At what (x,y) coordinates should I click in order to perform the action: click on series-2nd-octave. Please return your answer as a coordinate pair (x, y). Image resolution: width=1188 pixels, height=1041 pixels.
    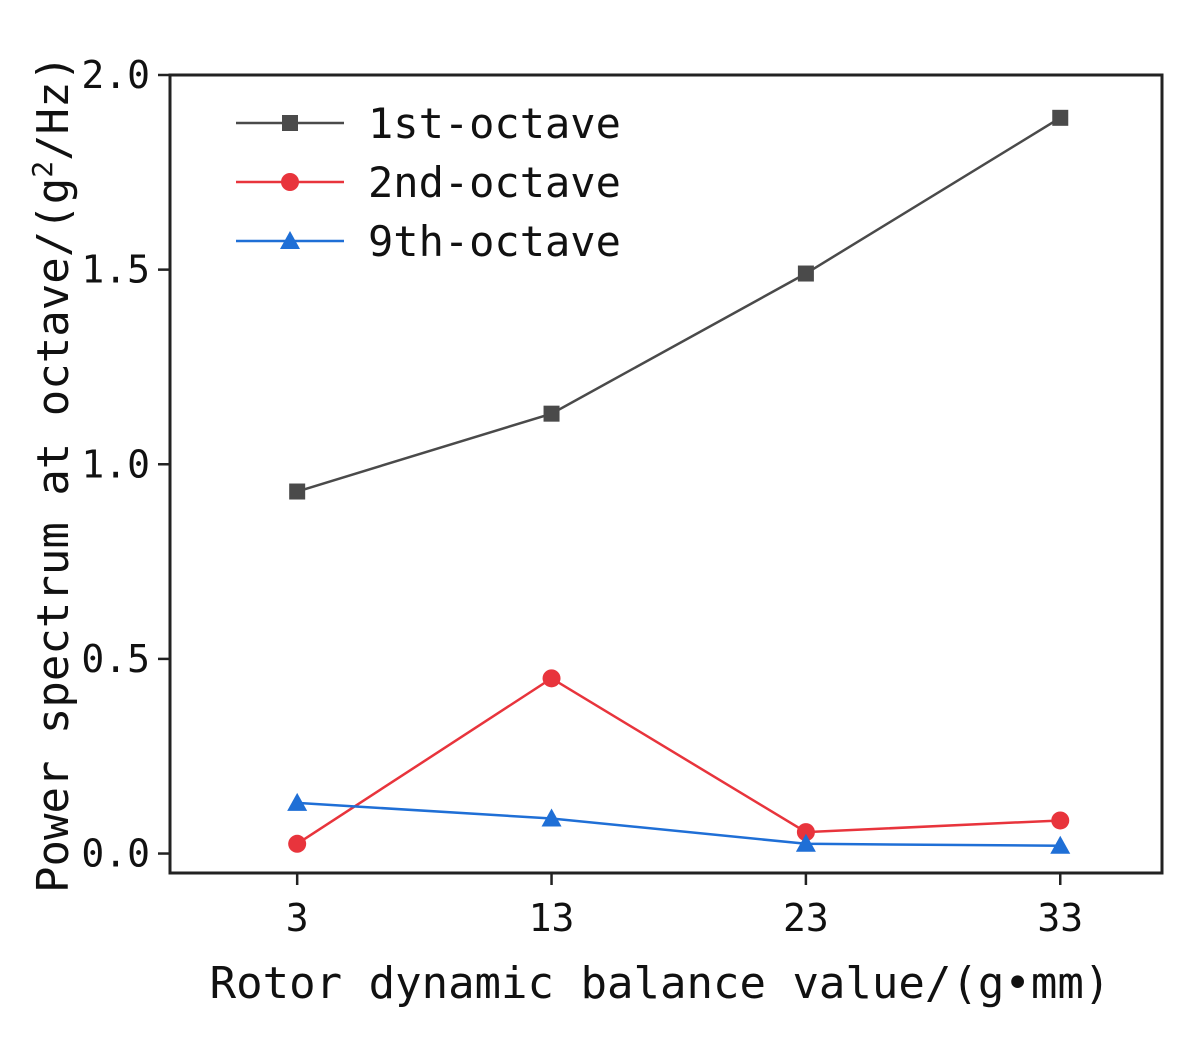
    Looking at the image, I should click on (679, 761).